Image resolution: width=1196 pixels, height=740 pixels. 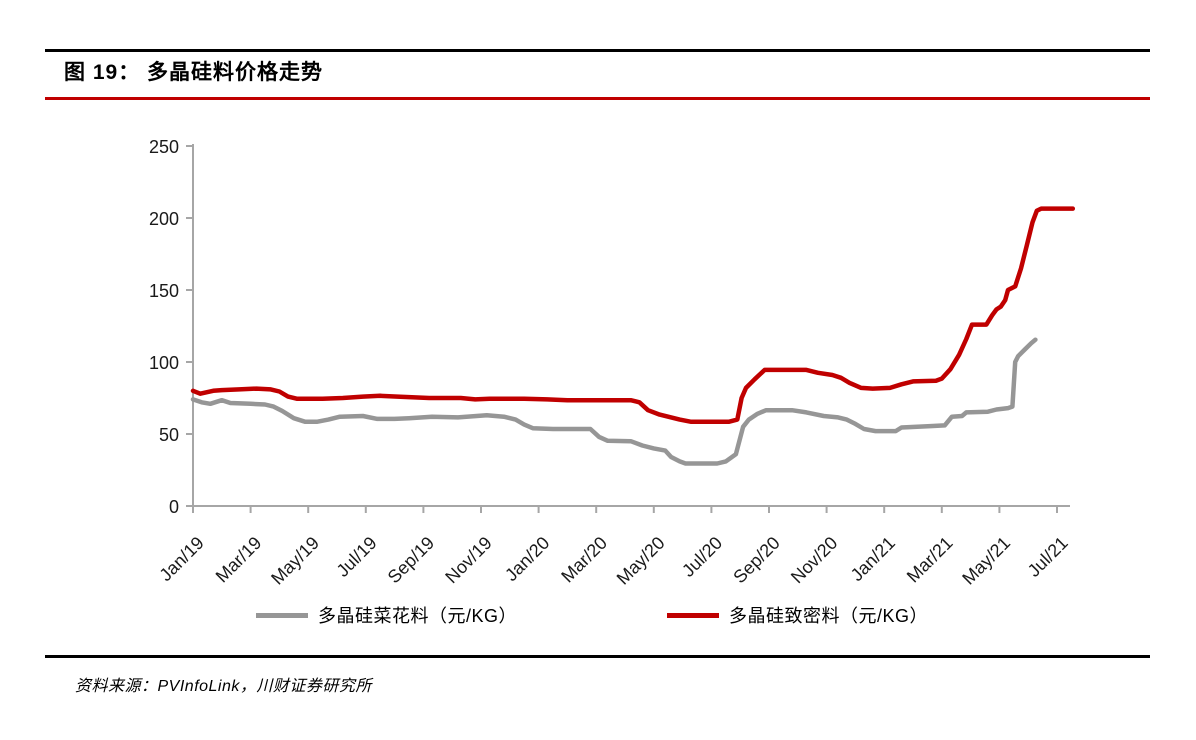 I want to click on x-tick-label: Nov/19, so click(x=468, y=560).